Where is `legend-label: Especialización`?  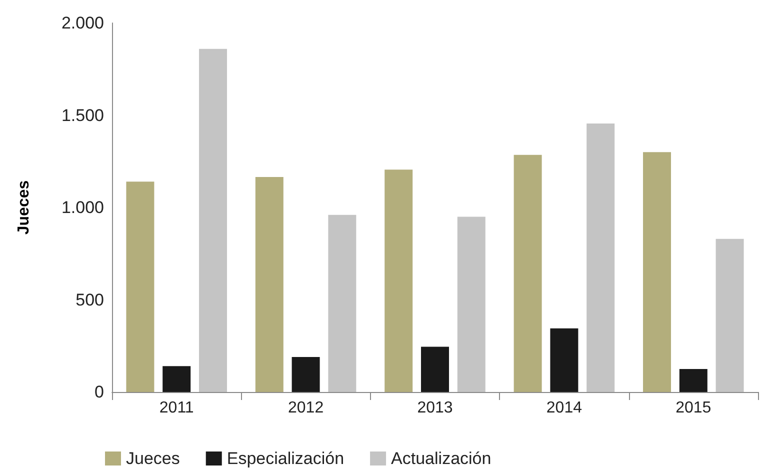
legend-label: Especialización is located at coordinates (285, 458).